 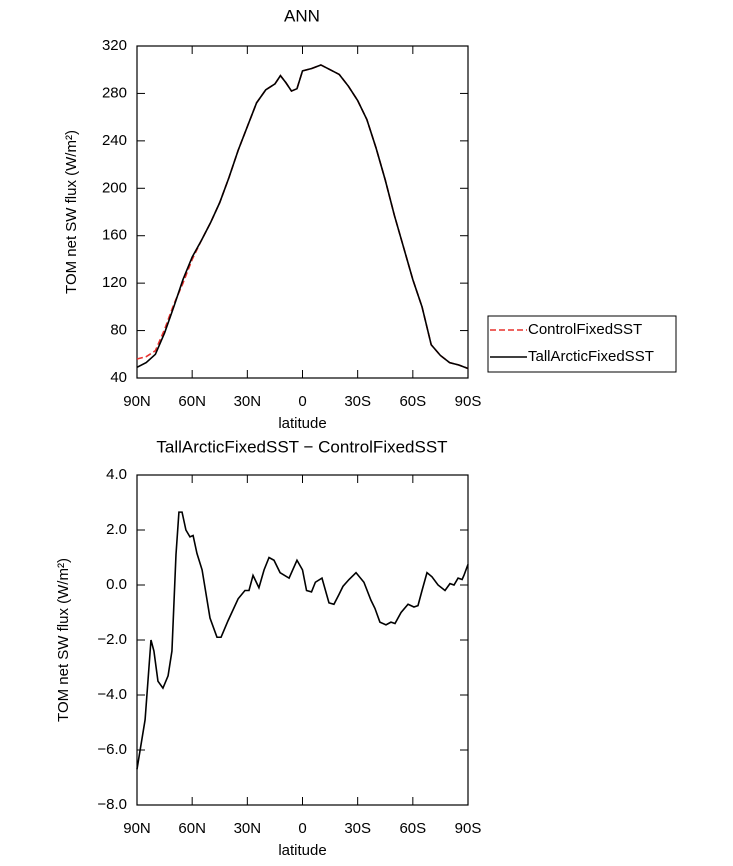 I want to click on y-tick-label: 80, so click(x=118, y=330).